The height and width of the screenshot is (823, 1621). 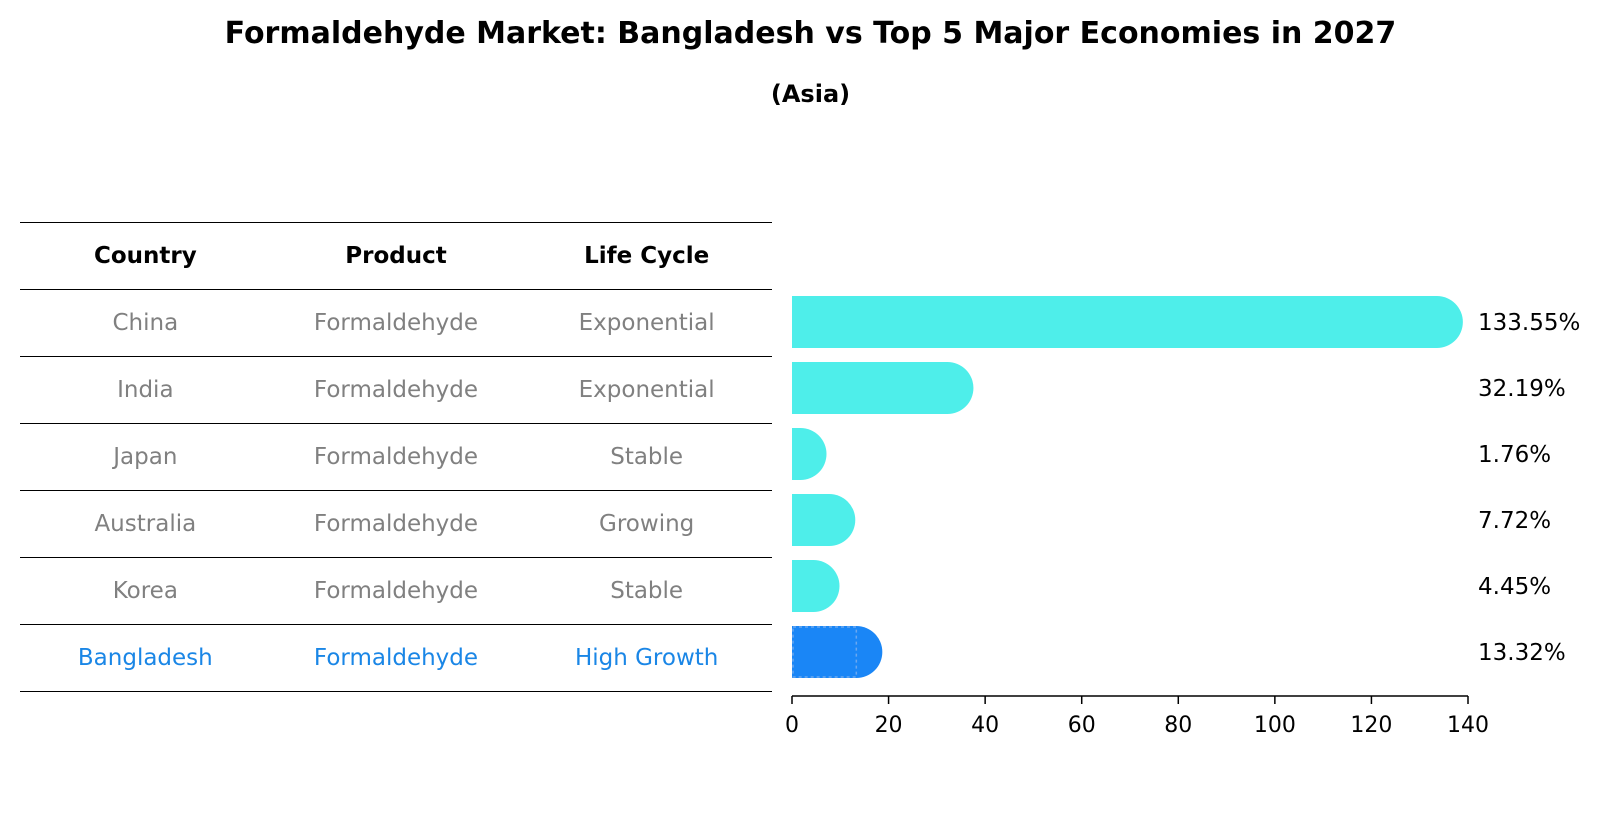 What do you see at coordinates (1514, 455) in the screenshot?
I see `data-label-japan: 1.76%` at bounding box center [1514, 455].